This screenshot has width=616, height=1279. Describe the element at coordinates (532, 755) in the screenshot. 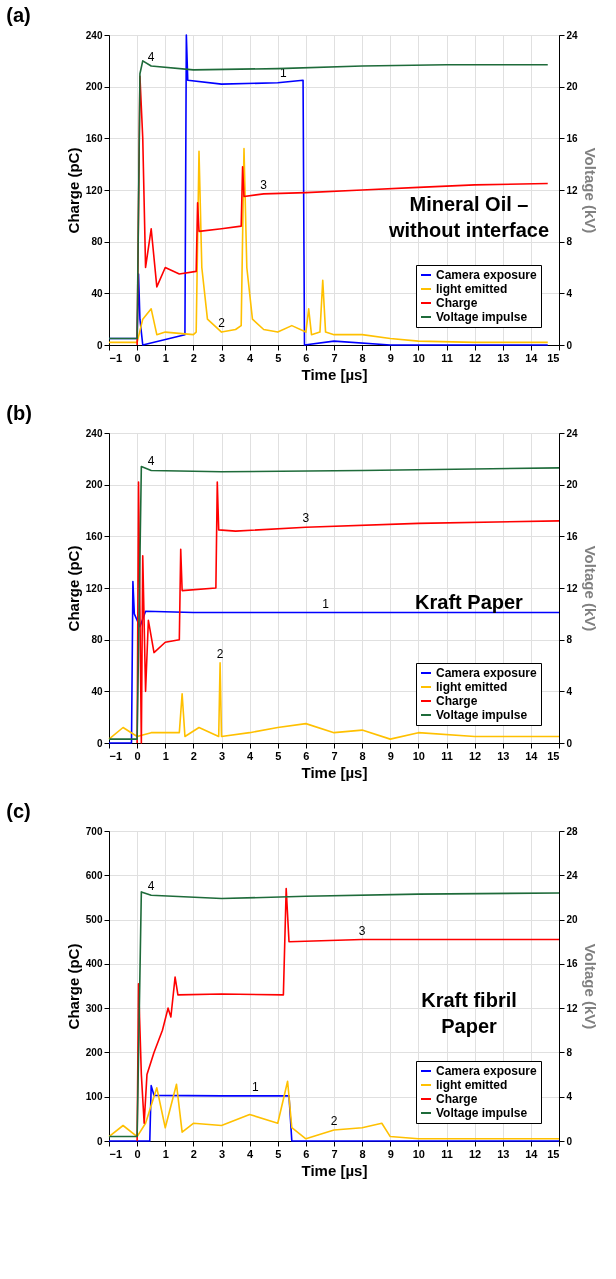

I see `x-tick-label: 14` at that location.